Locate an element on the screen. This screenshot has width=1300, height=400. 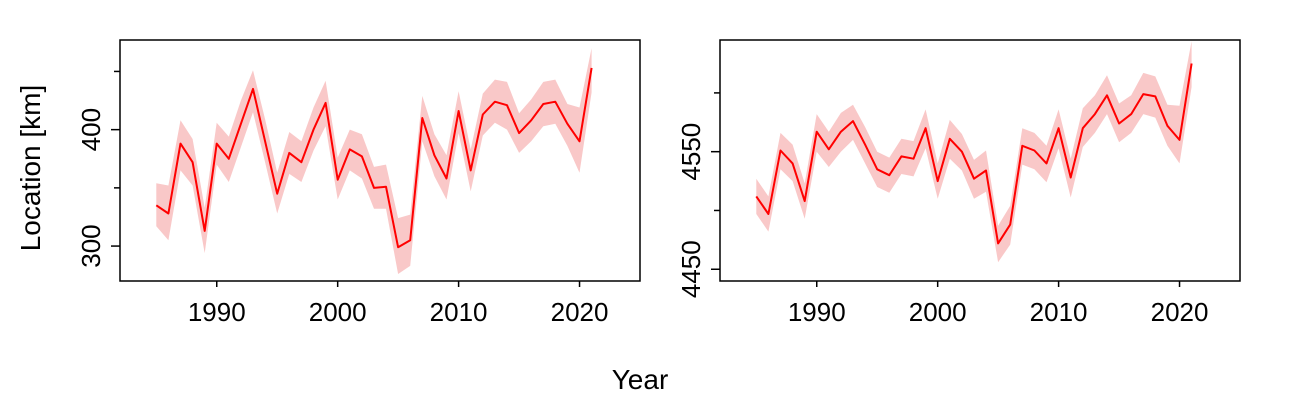
y-axis-title: Location [km] is located at coordinates (30, 168).